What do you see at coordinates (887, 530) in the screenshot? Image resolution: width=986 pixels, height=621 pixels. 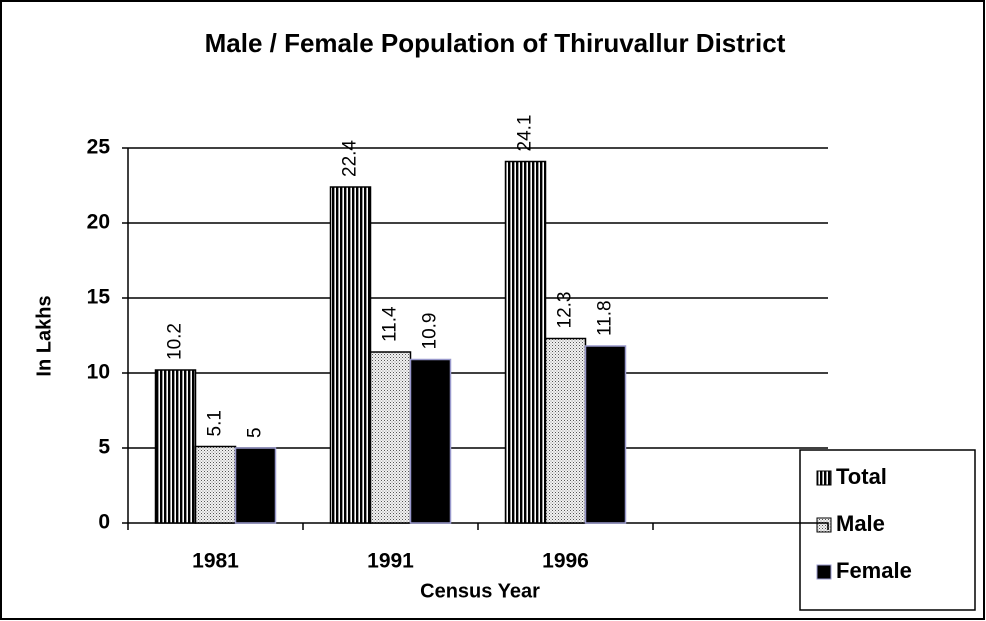 I see `legend: Total Male Female` at bounding box center [887, 530].